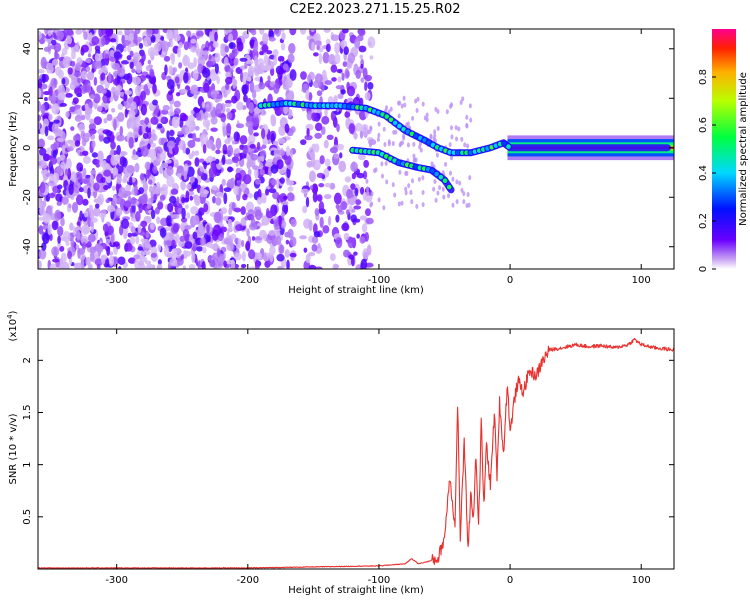 This screenshot has width=750, height=600. Describe the element at coordinates (27, 464) in the screenshot. I see `y-tick-label: 1` at that location.